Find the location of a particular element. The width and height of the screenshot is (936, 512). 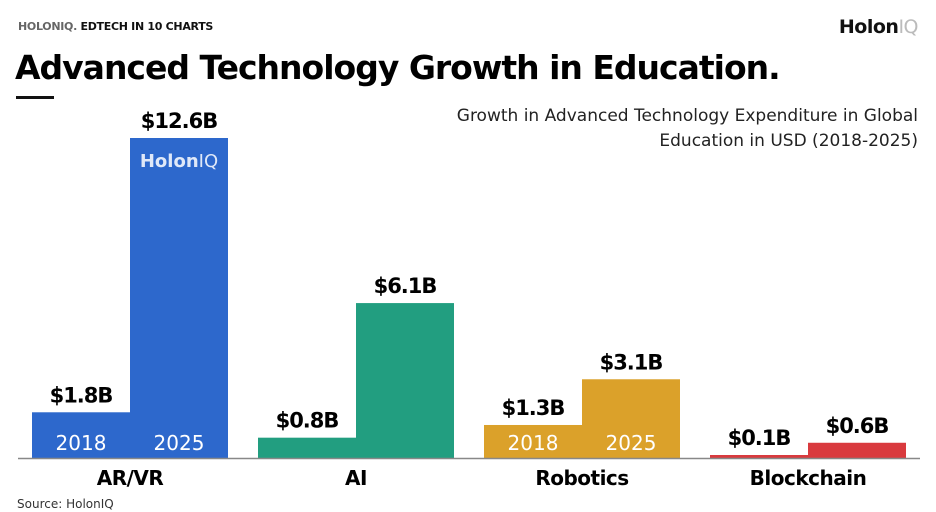

holoniq-logo: HolonIQ is located at coordinates (878, 27).